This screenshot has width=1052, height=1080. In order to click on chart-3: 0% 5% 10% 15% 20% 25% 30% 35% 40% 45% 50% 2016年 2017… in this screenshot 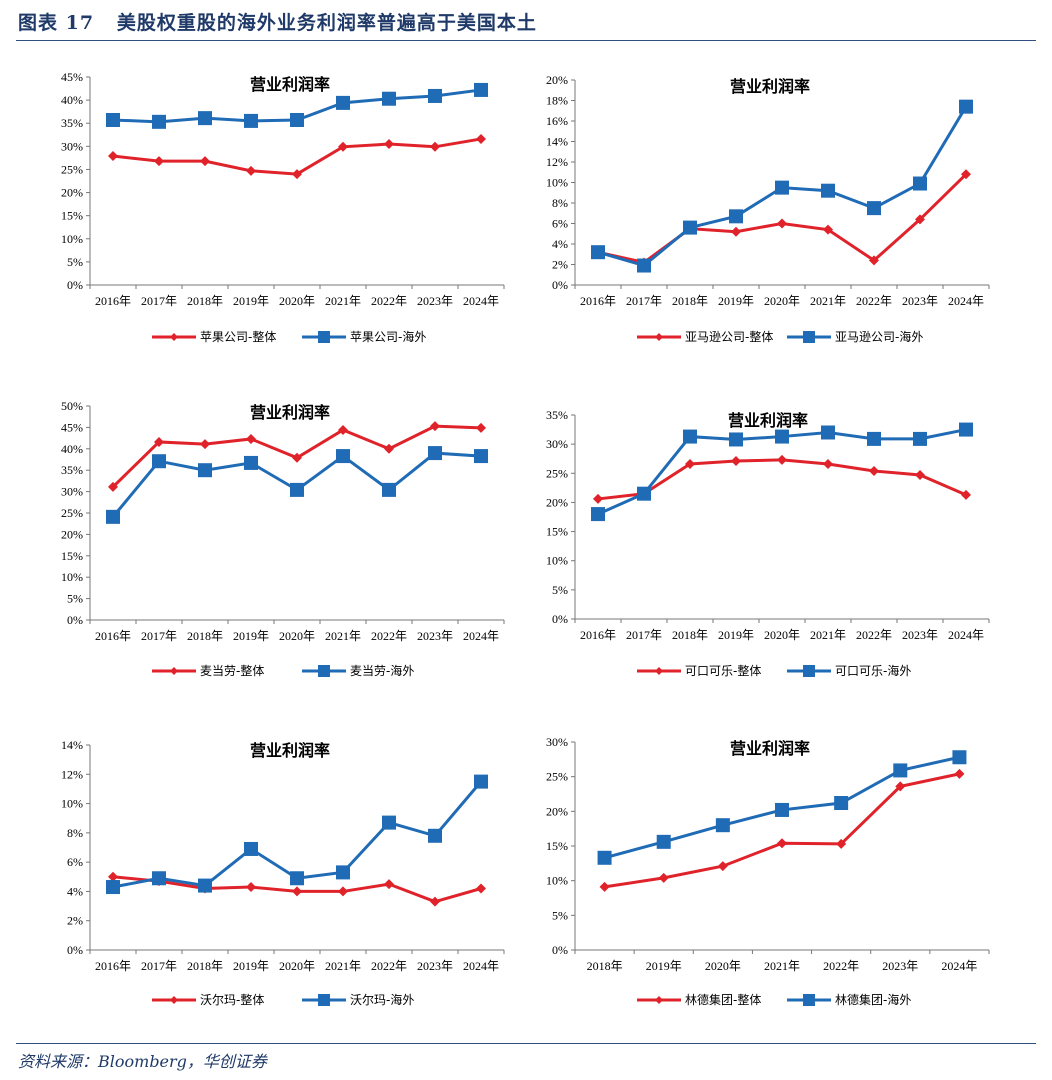, I will do `click(283, 538)`.